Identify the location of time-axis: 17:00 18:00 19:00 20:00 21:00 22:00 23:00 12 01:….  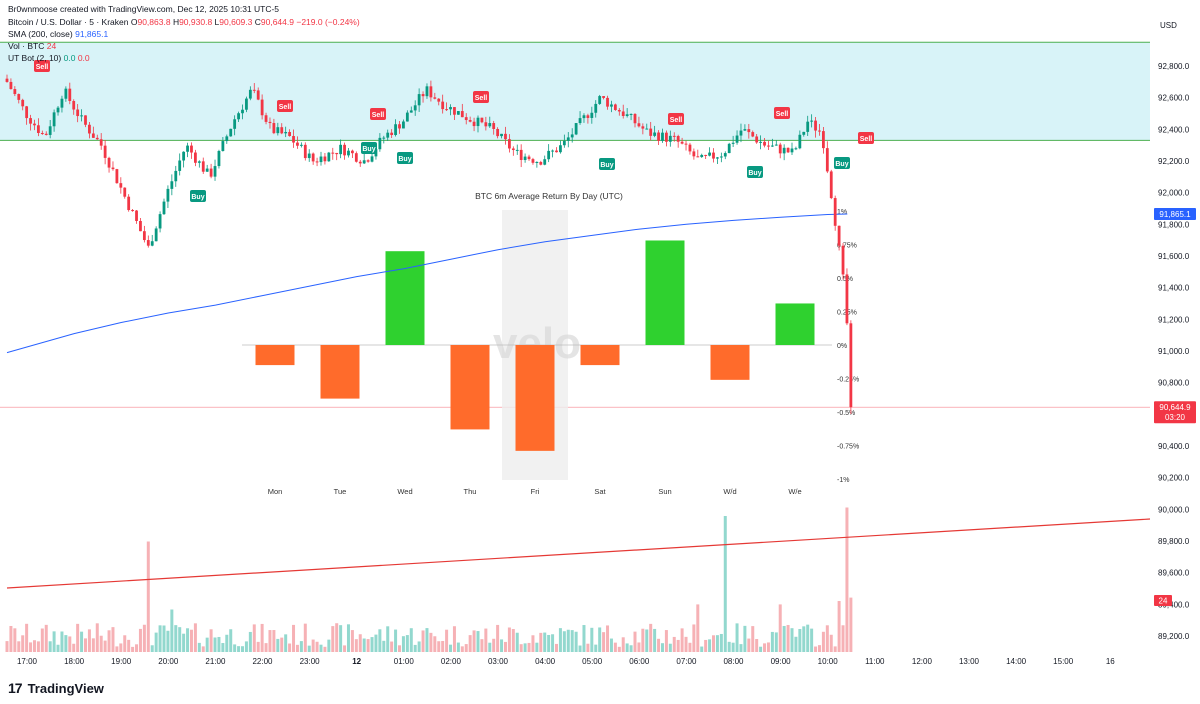
(566, 661).